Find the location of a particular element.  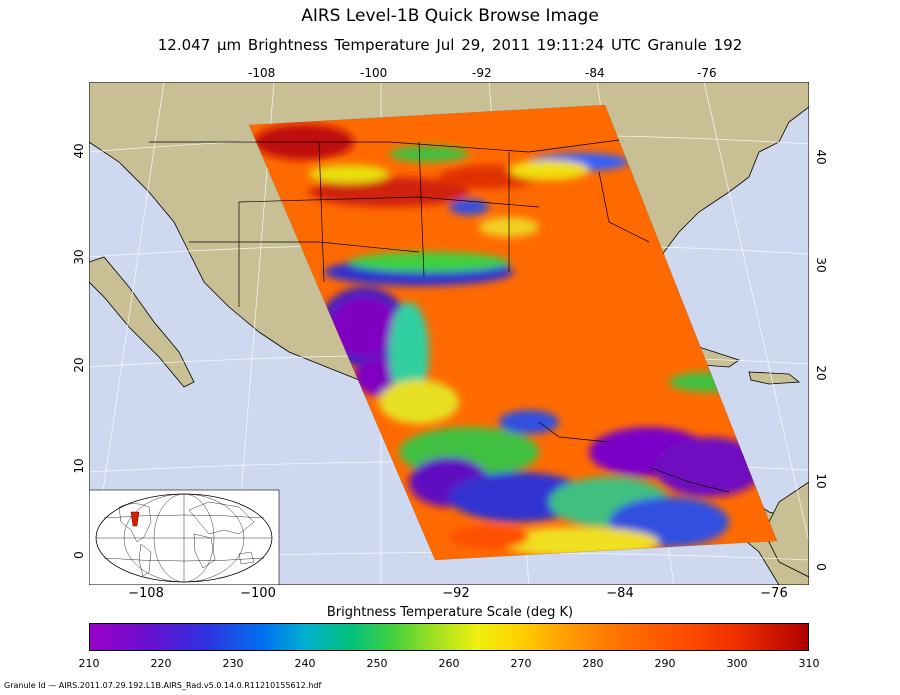

right-lat-label: 30 is located at coordinates (821, 265).